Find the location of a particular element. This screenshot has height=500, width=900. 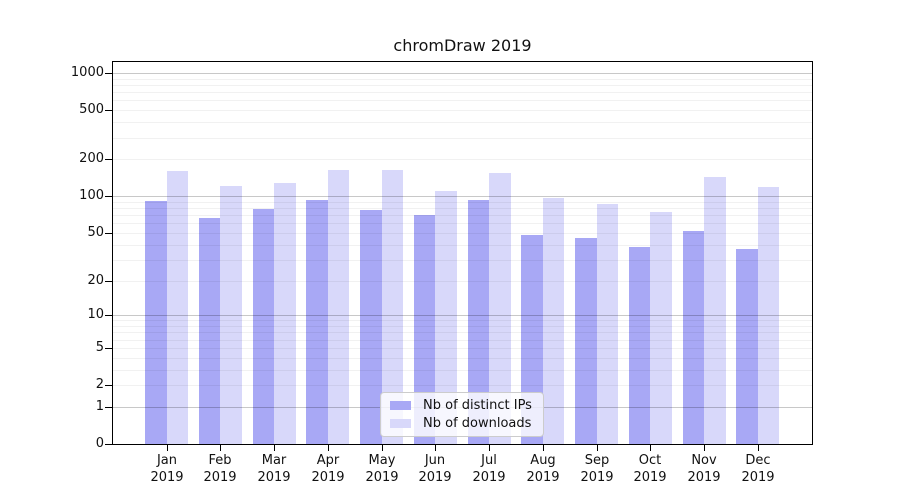

x-tick-label-nov: Nov 2019 is located at coordinates (704, 469).